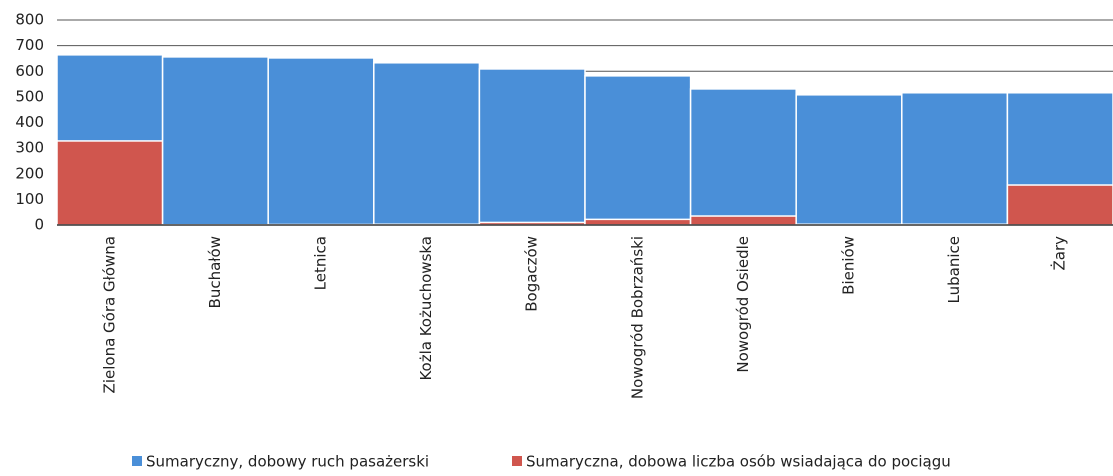 Image resolution: width=1113 pixels, height=476 pixels. I want to click on x-tick-label: Zielona Góra Główna, so click(109, 314).